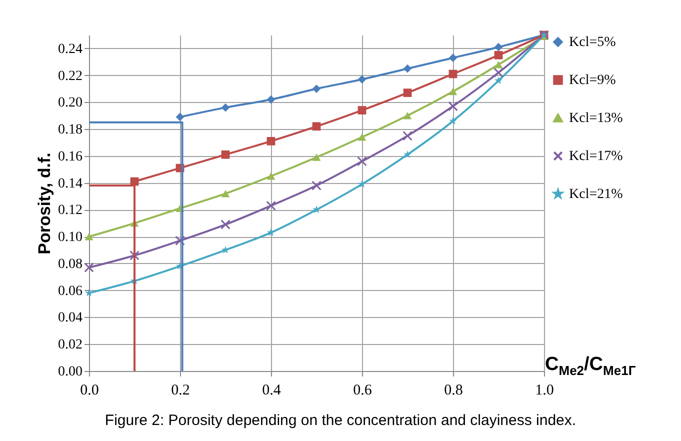  I want to click on y-tick-label: 0.02, so click(70, 345).